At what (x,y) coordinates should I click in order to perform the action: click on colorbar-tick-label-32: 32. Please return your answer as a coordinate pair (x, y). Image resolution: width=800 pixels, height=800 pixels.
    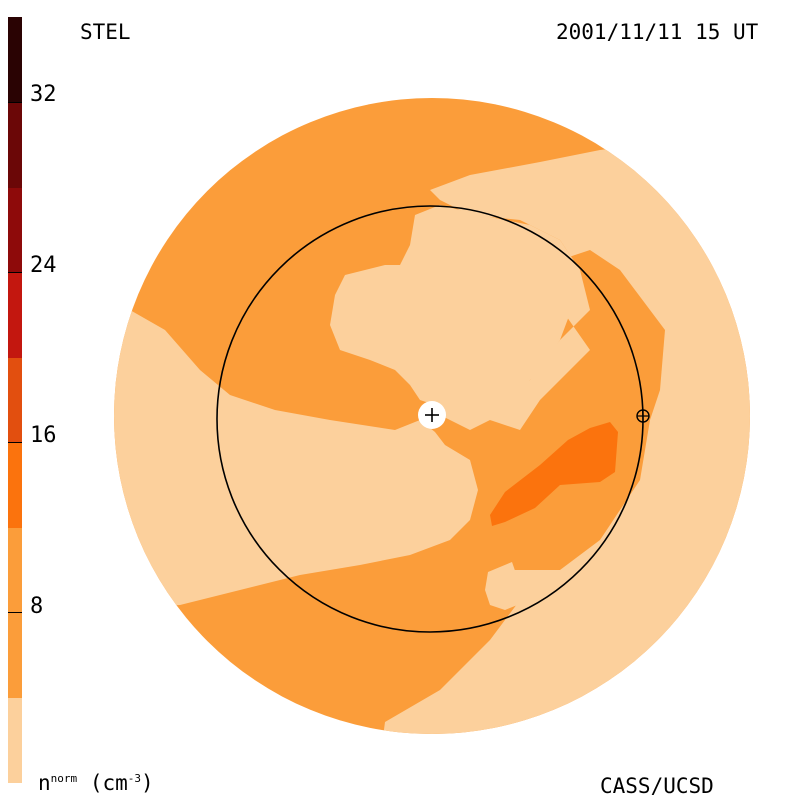
    Looking at the image, I should click on (43, 94).